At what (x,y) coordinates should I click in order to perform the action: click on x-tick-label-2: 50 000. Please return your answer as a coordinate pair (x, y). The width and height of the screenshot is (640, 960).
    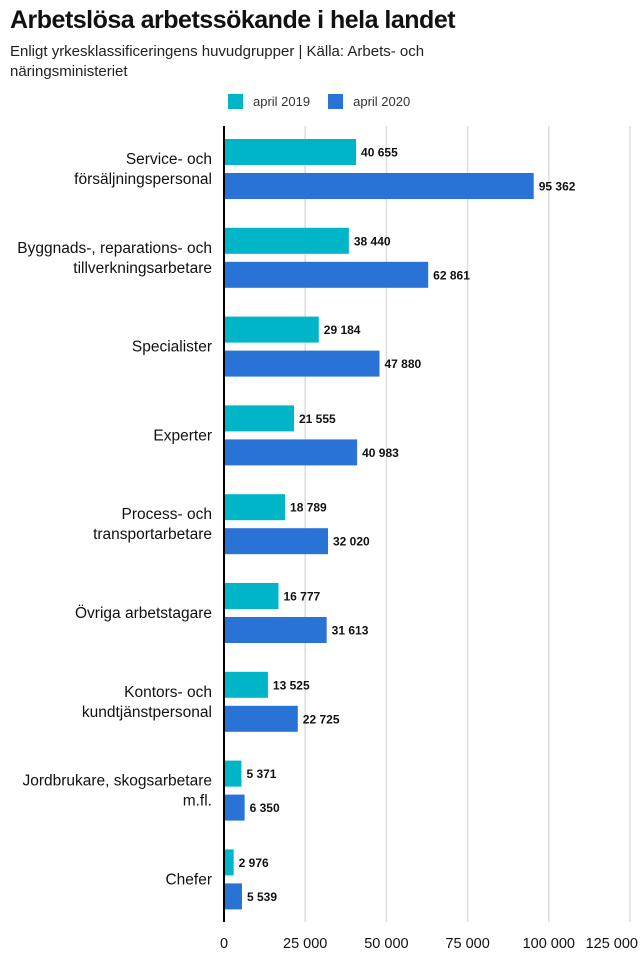
    Looking at the image, I should click on (386, 944).